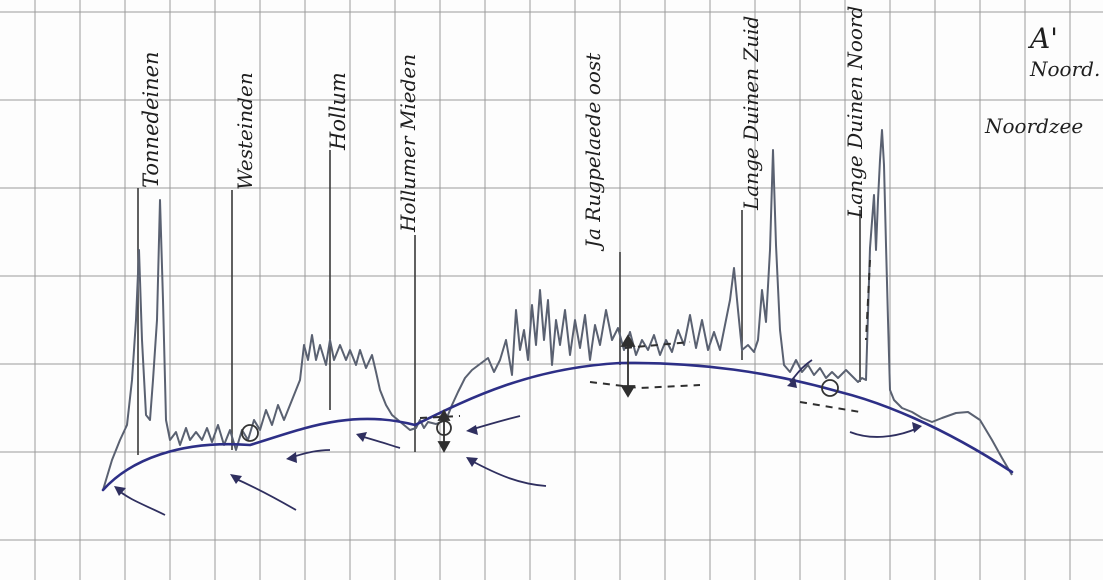  Describe the element at coordinates (593, 152) in the screenshot. I see `location-label: Ja Rugpelaede oost` at that location.